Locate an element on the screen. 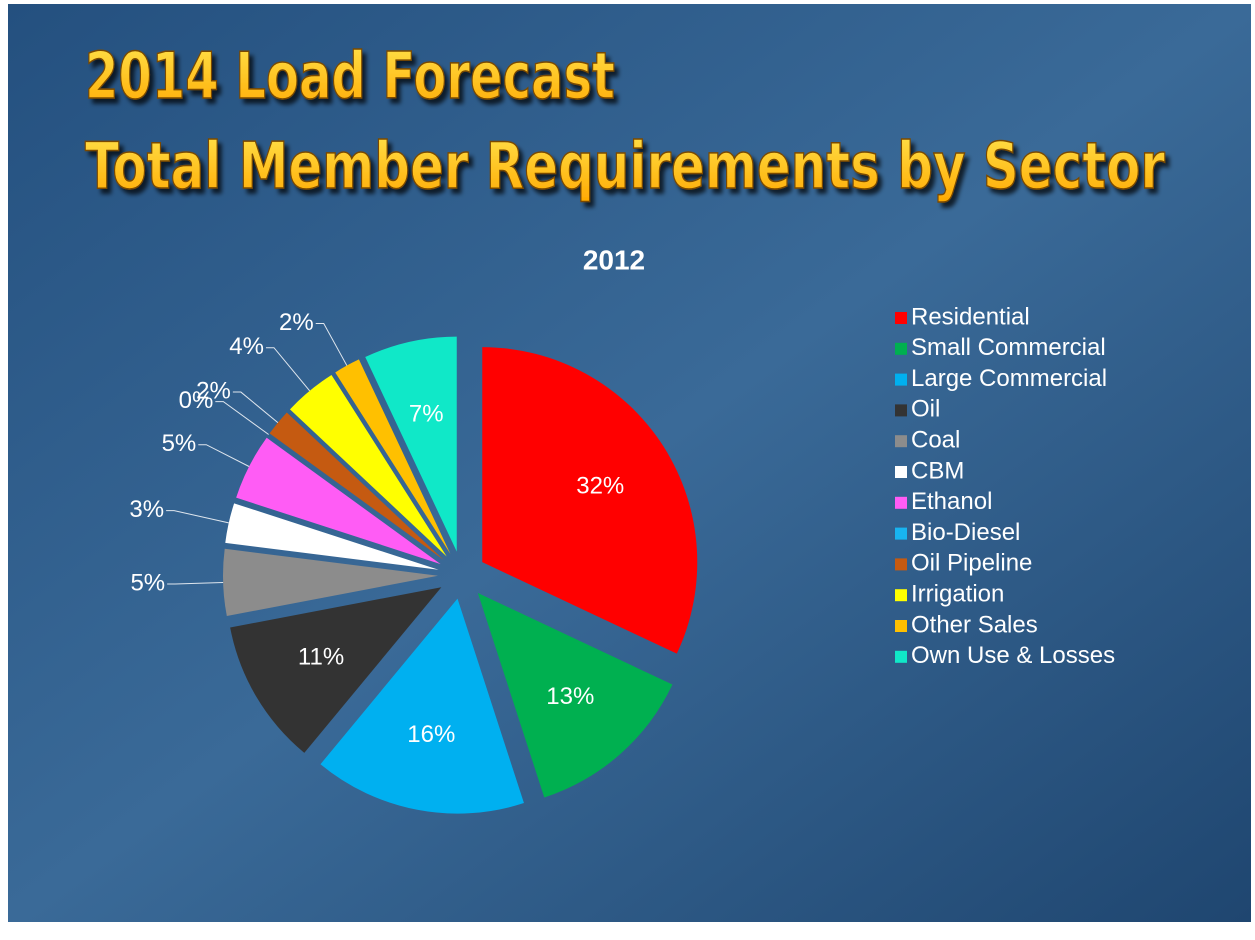 This screenshot has height=940, width=1255. data-label: 0% is located at coordinates (196, 400).